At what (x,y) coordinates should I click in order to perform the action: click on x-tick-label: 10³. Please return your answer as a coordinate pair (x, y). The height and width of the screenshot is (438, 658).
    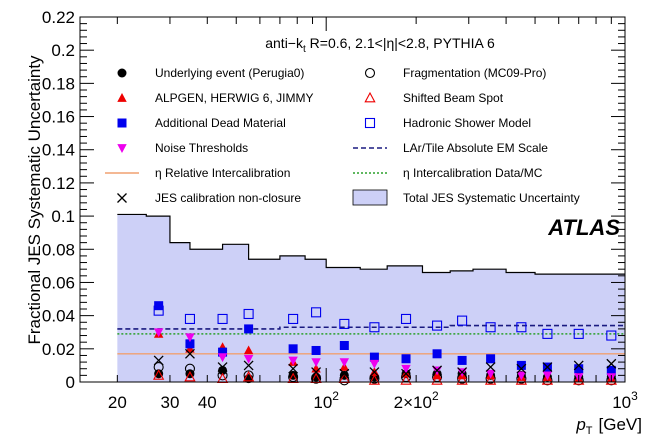
    Looking at the image, I should click on (625, 400).